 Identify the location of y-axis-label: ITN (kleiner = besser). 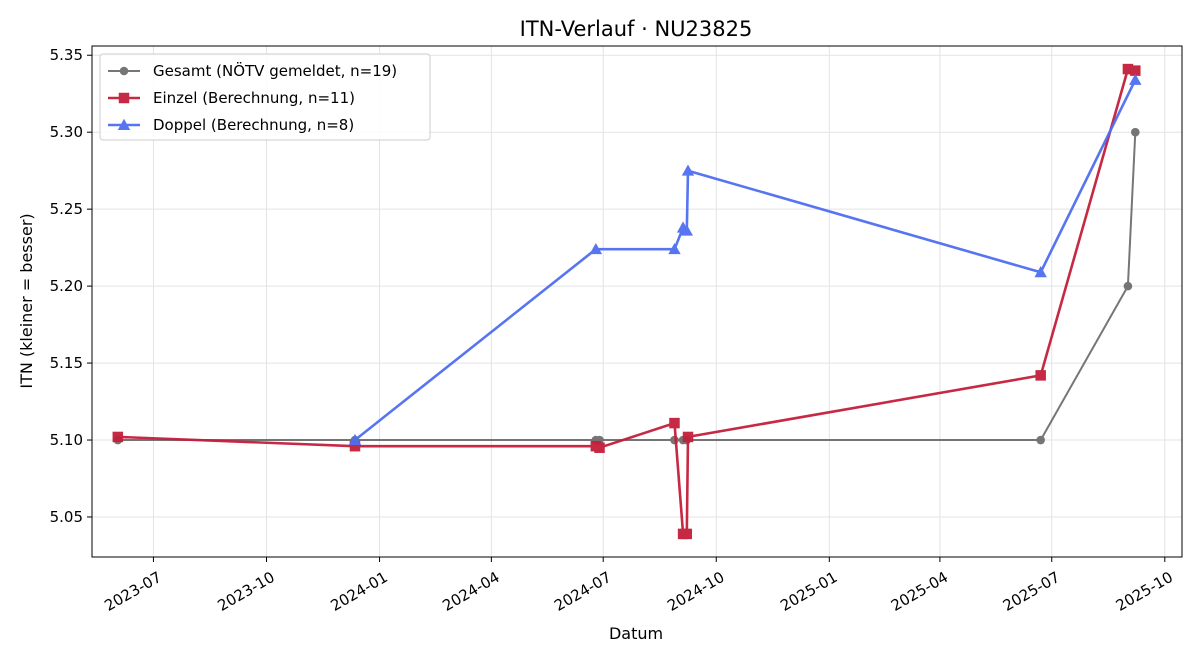
(26, 300).